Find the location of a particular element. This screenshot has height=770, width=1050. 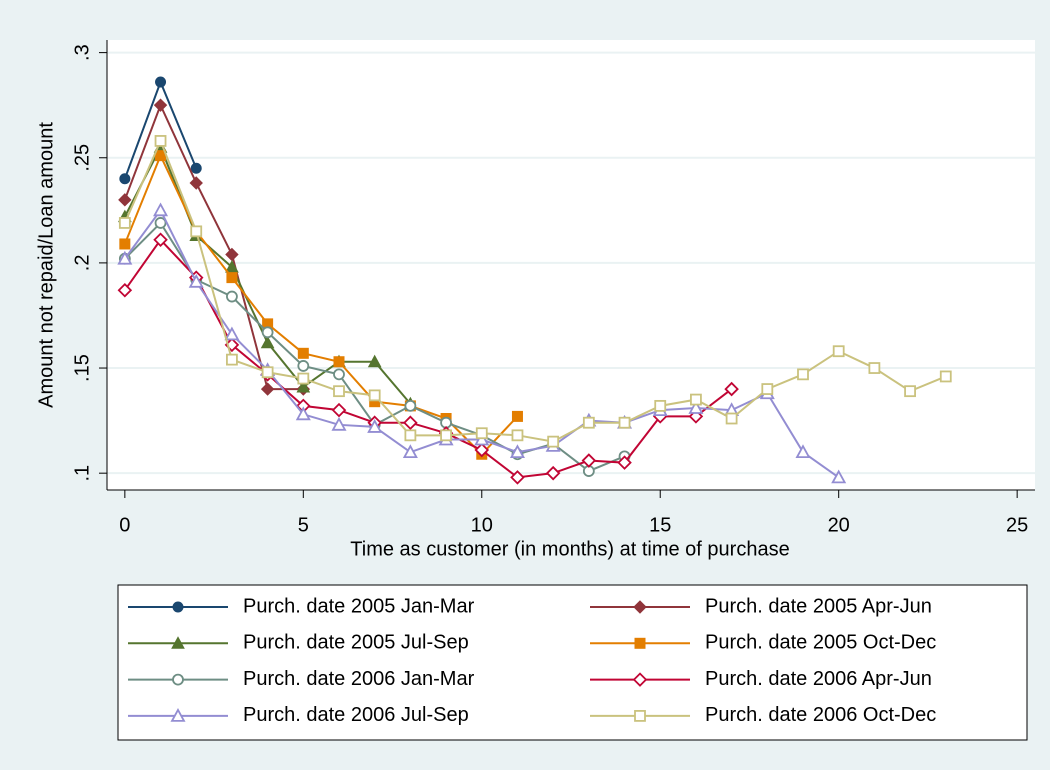

legend-label: Purch. date 2005 Jan-Mar is located at coordinates (359, 606).